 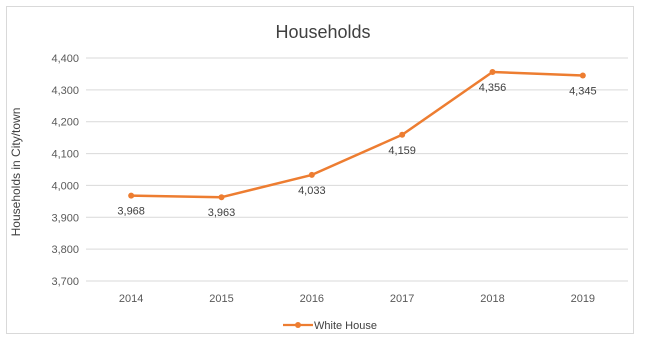 I want to click on y-tick-label: 4,200, so click(x=65, y=123).